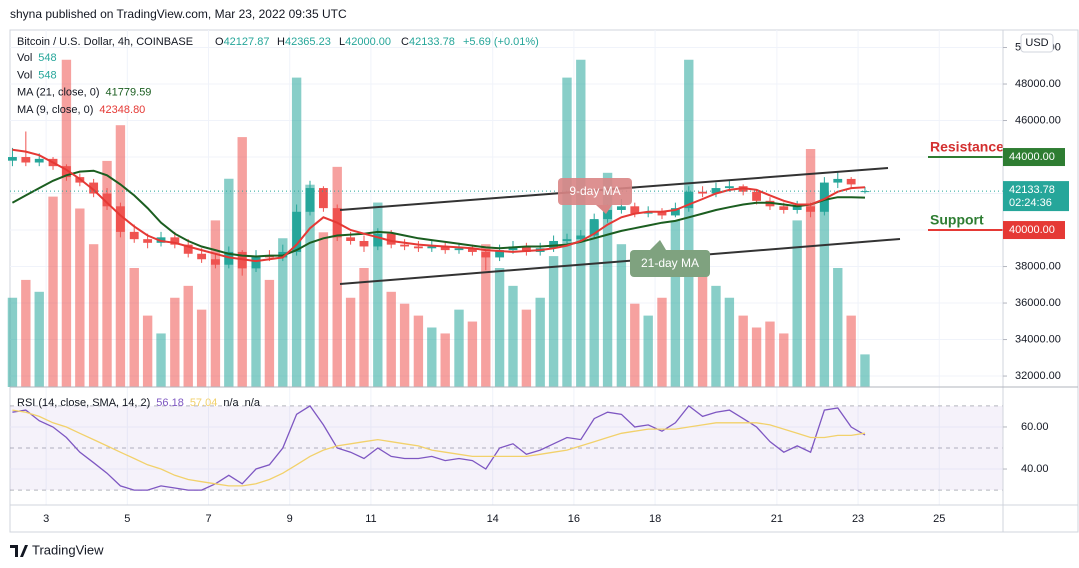 The height and width of the screenshot is (568, 1079). What do you see at coordinates (83, 403) in the screenshot?
I see `rsi-legend-label: RSI (14, close, SMA, 14, 2)` at bounding box center [83, 403].